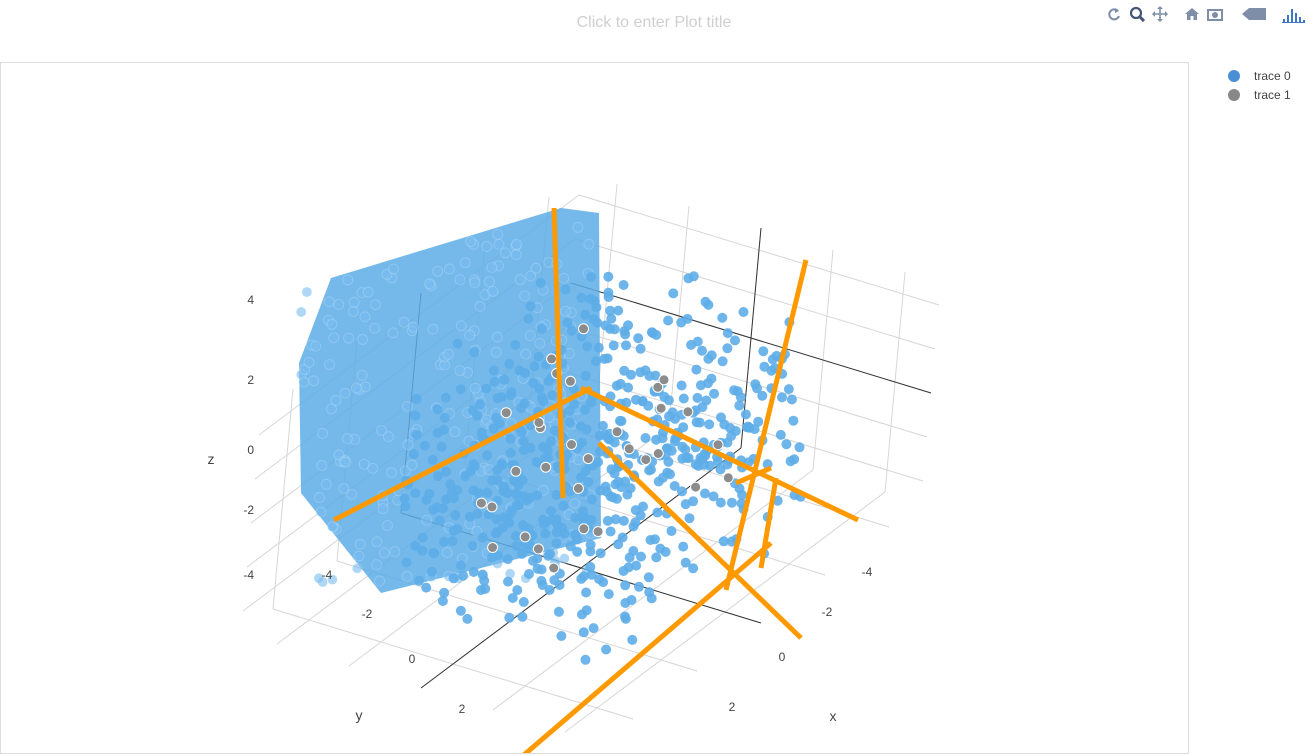  I want to click on z-tick-label: 4, so click(250, 300).